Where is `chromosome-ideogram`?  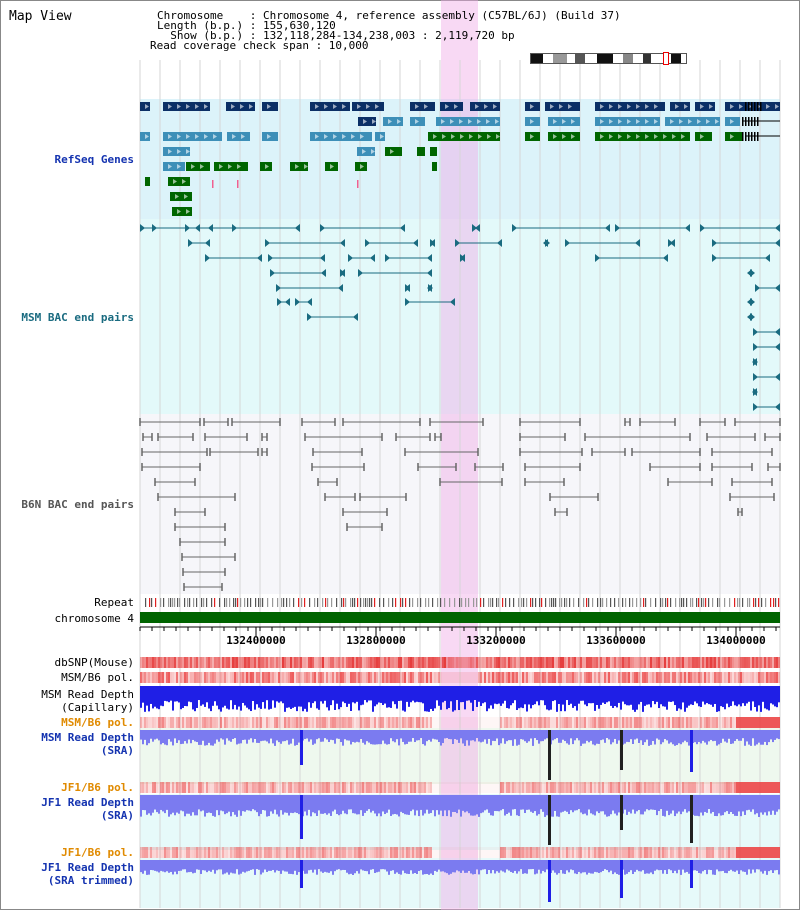 chromosome-ideogram is located at coordinates (608, 58).